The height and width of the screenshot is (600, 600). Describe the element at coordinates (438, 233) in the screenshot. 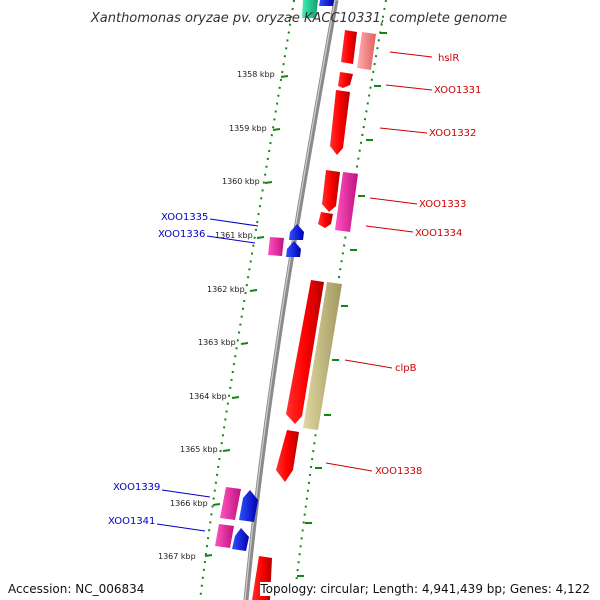

I see `gene-label-xoo1334: XOO1334` at that location.